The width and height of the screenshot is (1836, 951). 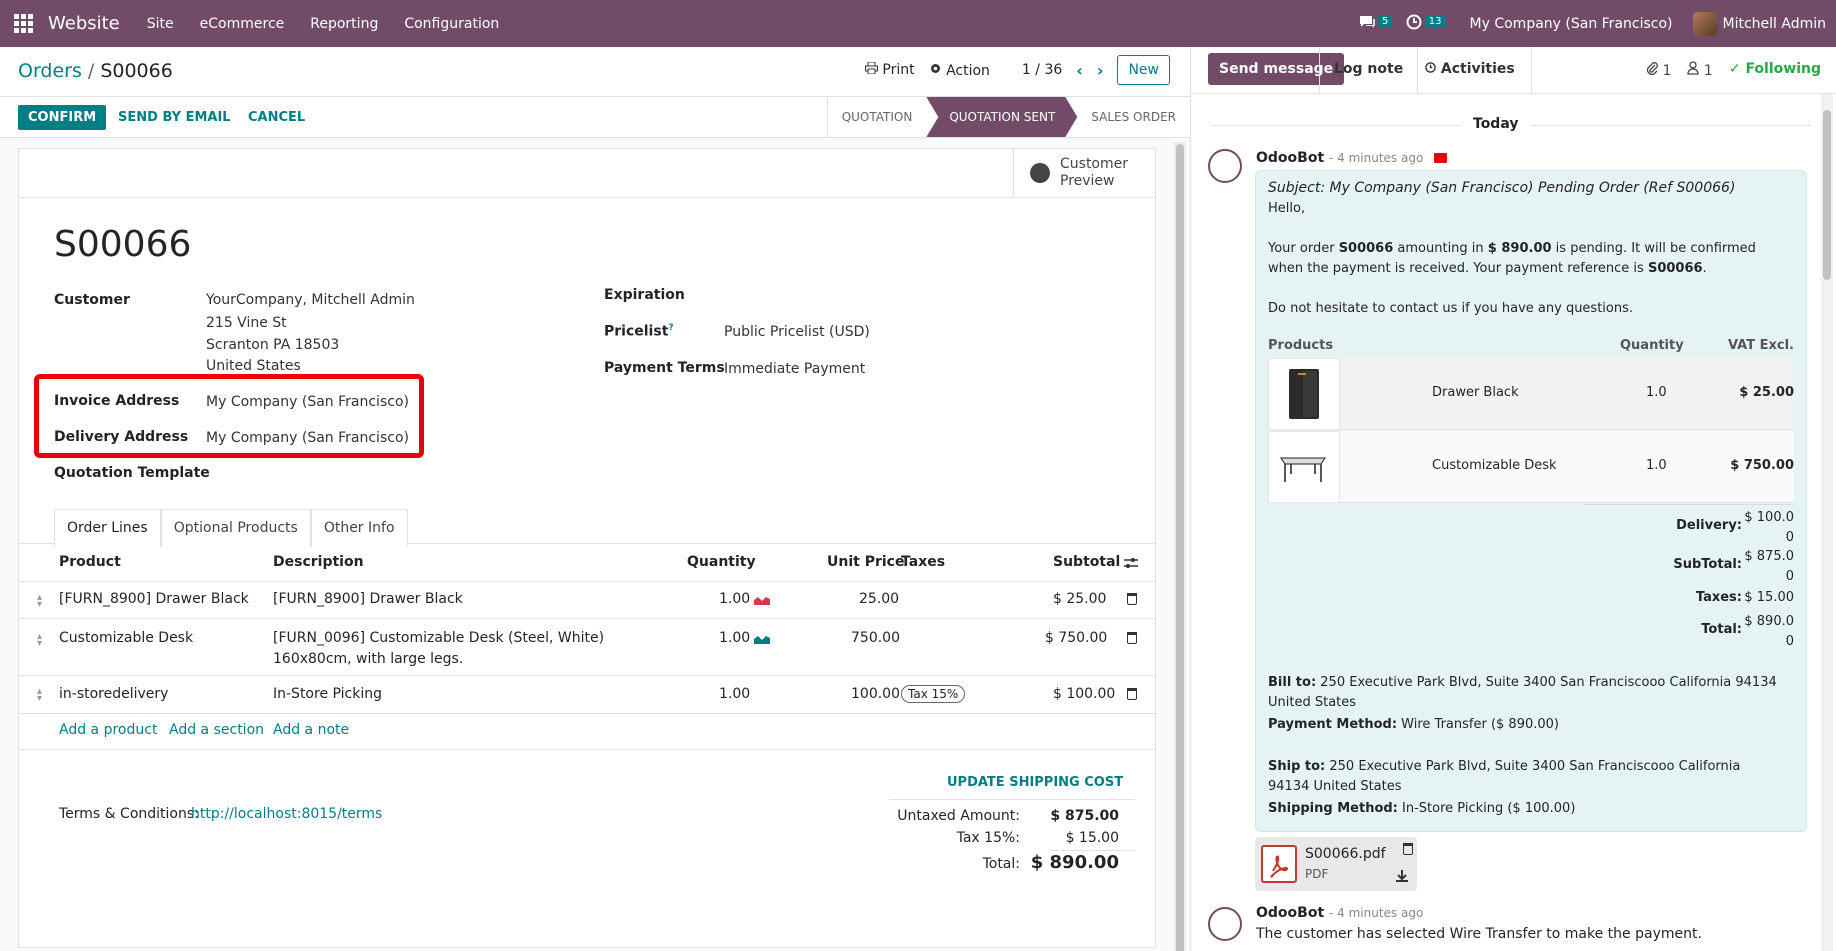 I want to click on payment-terms-field: Immediate Payment, so click(x=795, y=369).